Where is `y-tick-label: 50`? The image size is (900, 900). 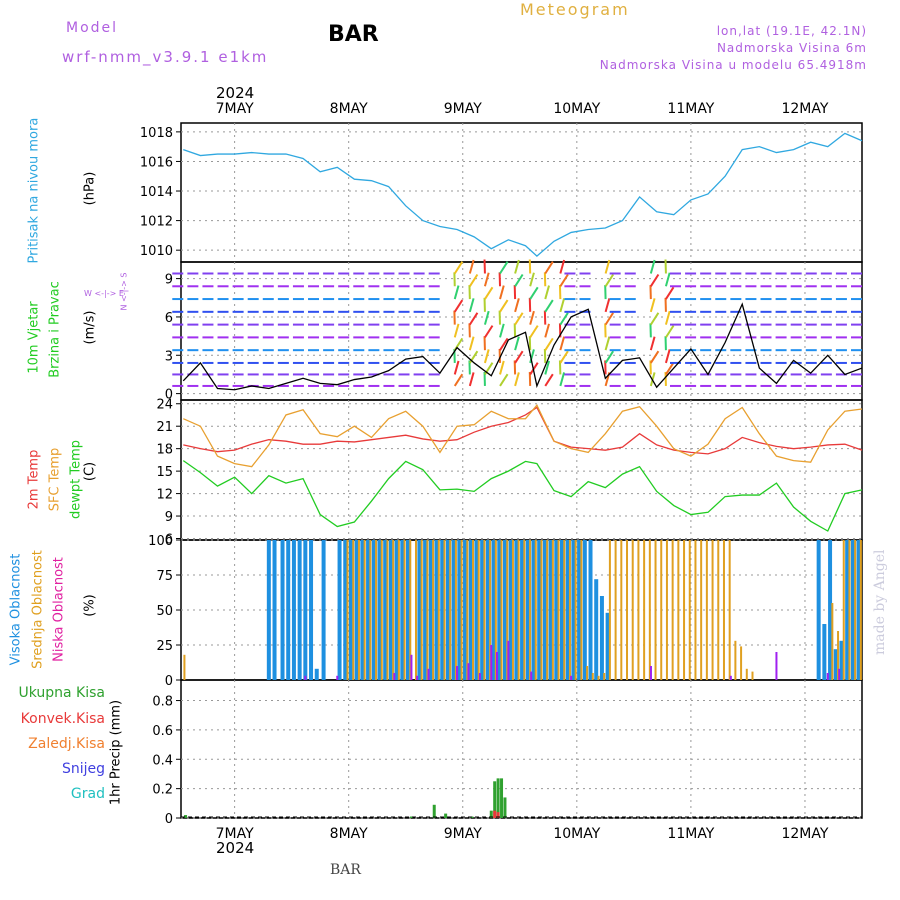 y-tick-label: 50 is located at coordinates (164, 611).